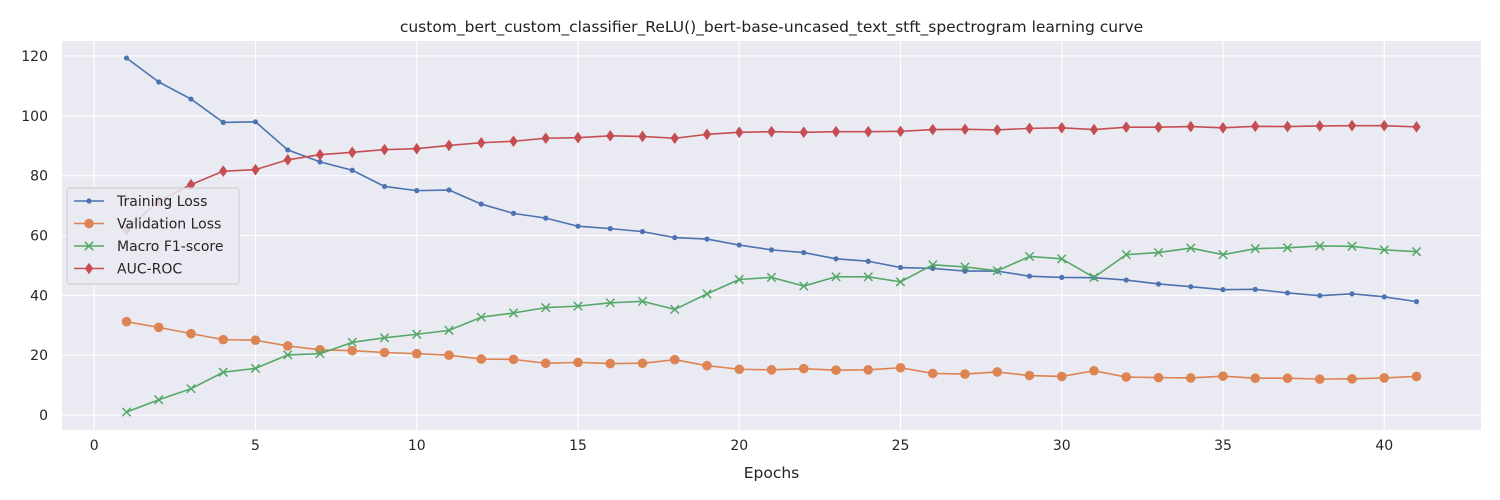  Describe the element at coordinates (170, 247) in the screenshot. I see `legend-label-macro-f1-score: Macro F1-score` at that location.